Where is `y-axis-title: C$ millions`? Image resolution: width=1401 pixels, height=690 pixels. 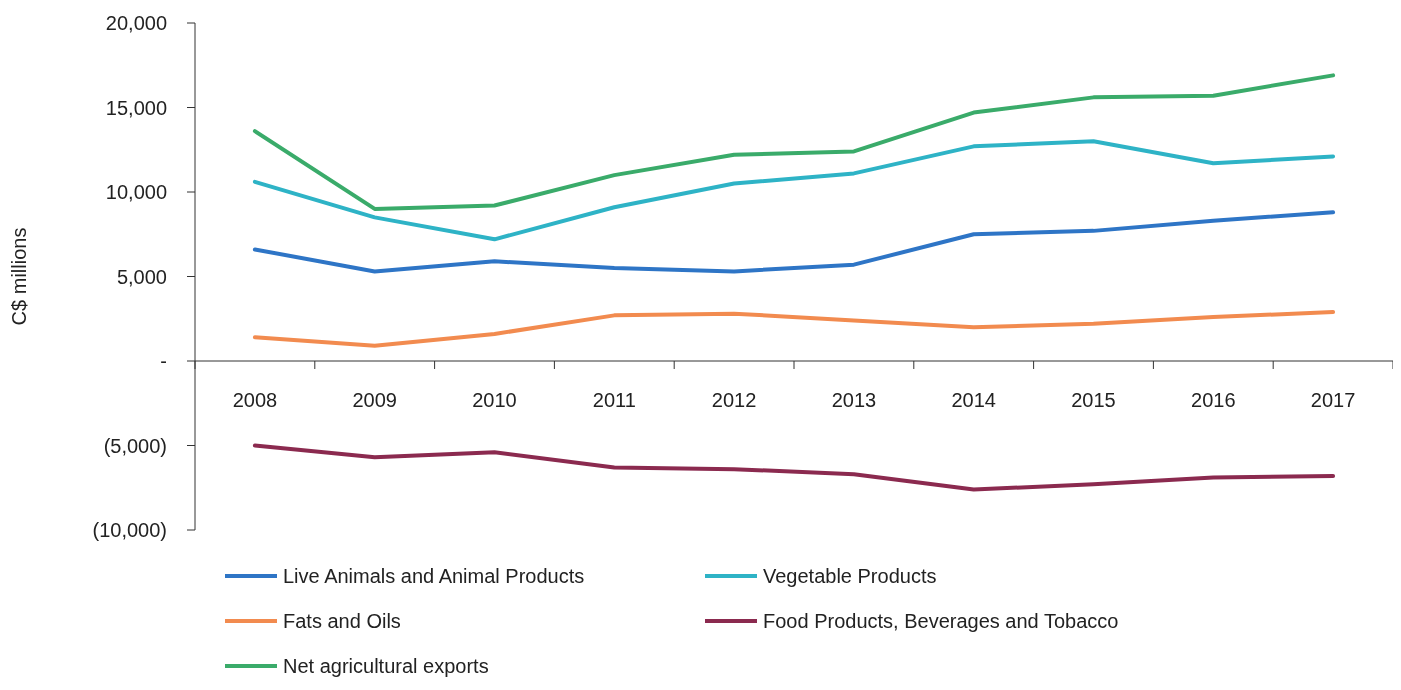 y-axis-title: C$ millions is located at coordinates (19, 276).